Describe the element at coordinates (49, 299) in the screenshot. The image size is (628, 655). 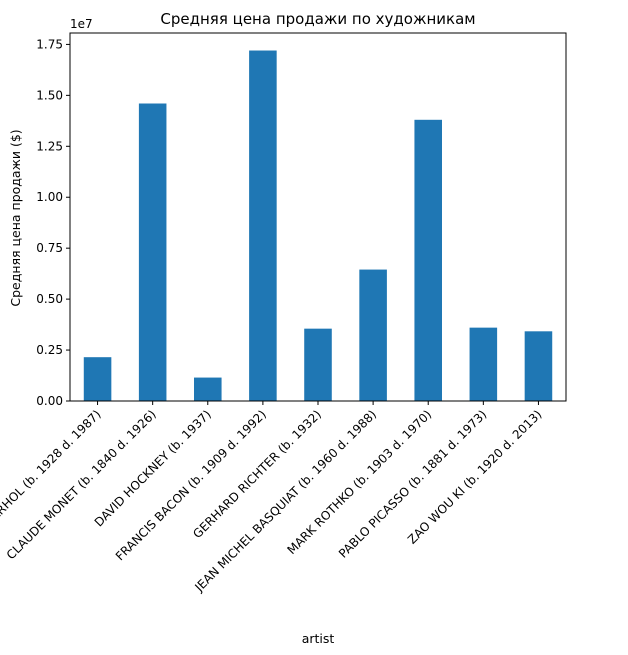
I see `y-tick-label: 0.50` at that location.